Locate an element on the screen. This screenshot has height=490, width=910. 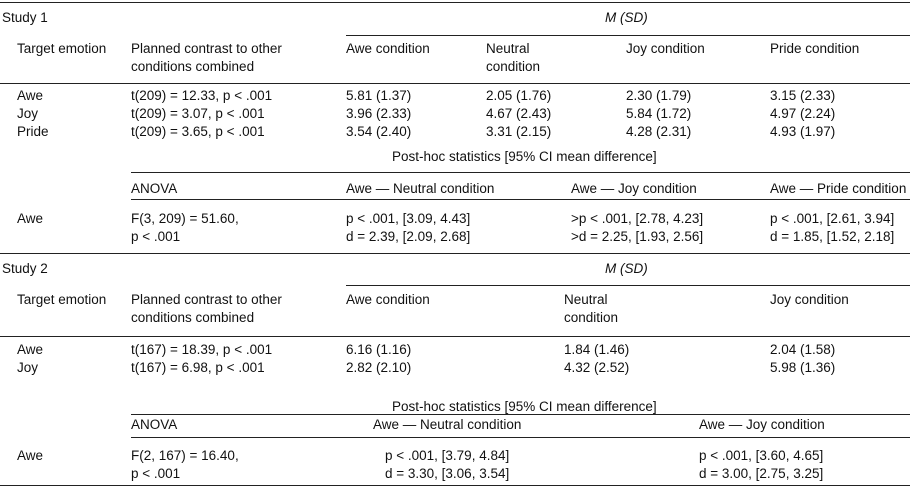
study-label: Study 1 is located at coordinates (25, 17).